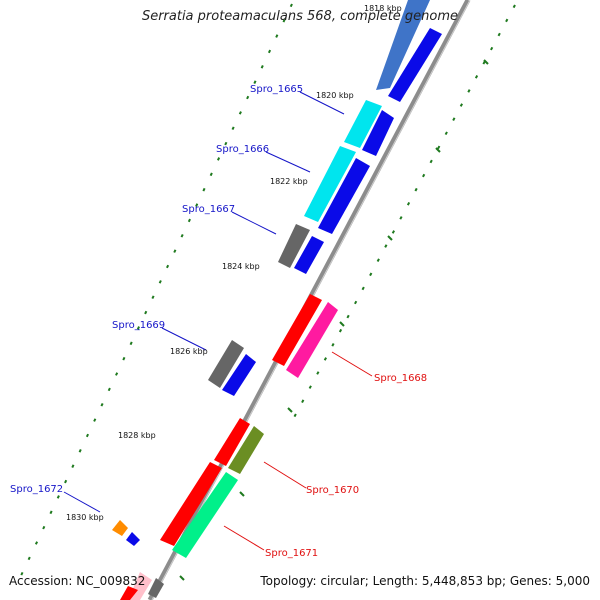 The image size is (600, 600). Describe the element at coordinates (77, 581) in the screenshot. I see `accession-text: Accession: NC_009832` at that location.